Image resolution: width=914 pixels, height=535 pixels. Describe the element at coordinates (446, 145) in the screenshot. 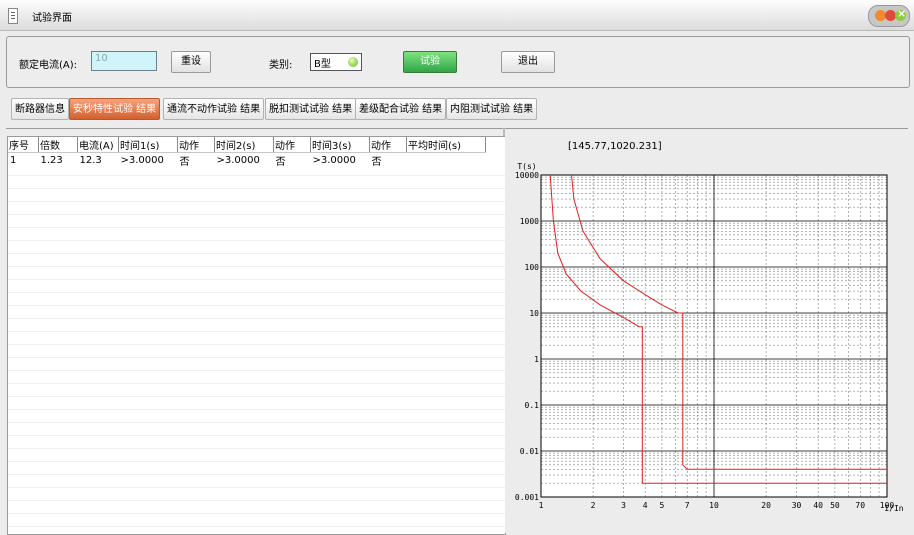

I see `col-header-avg-time: 平均时间(s)` at that location.